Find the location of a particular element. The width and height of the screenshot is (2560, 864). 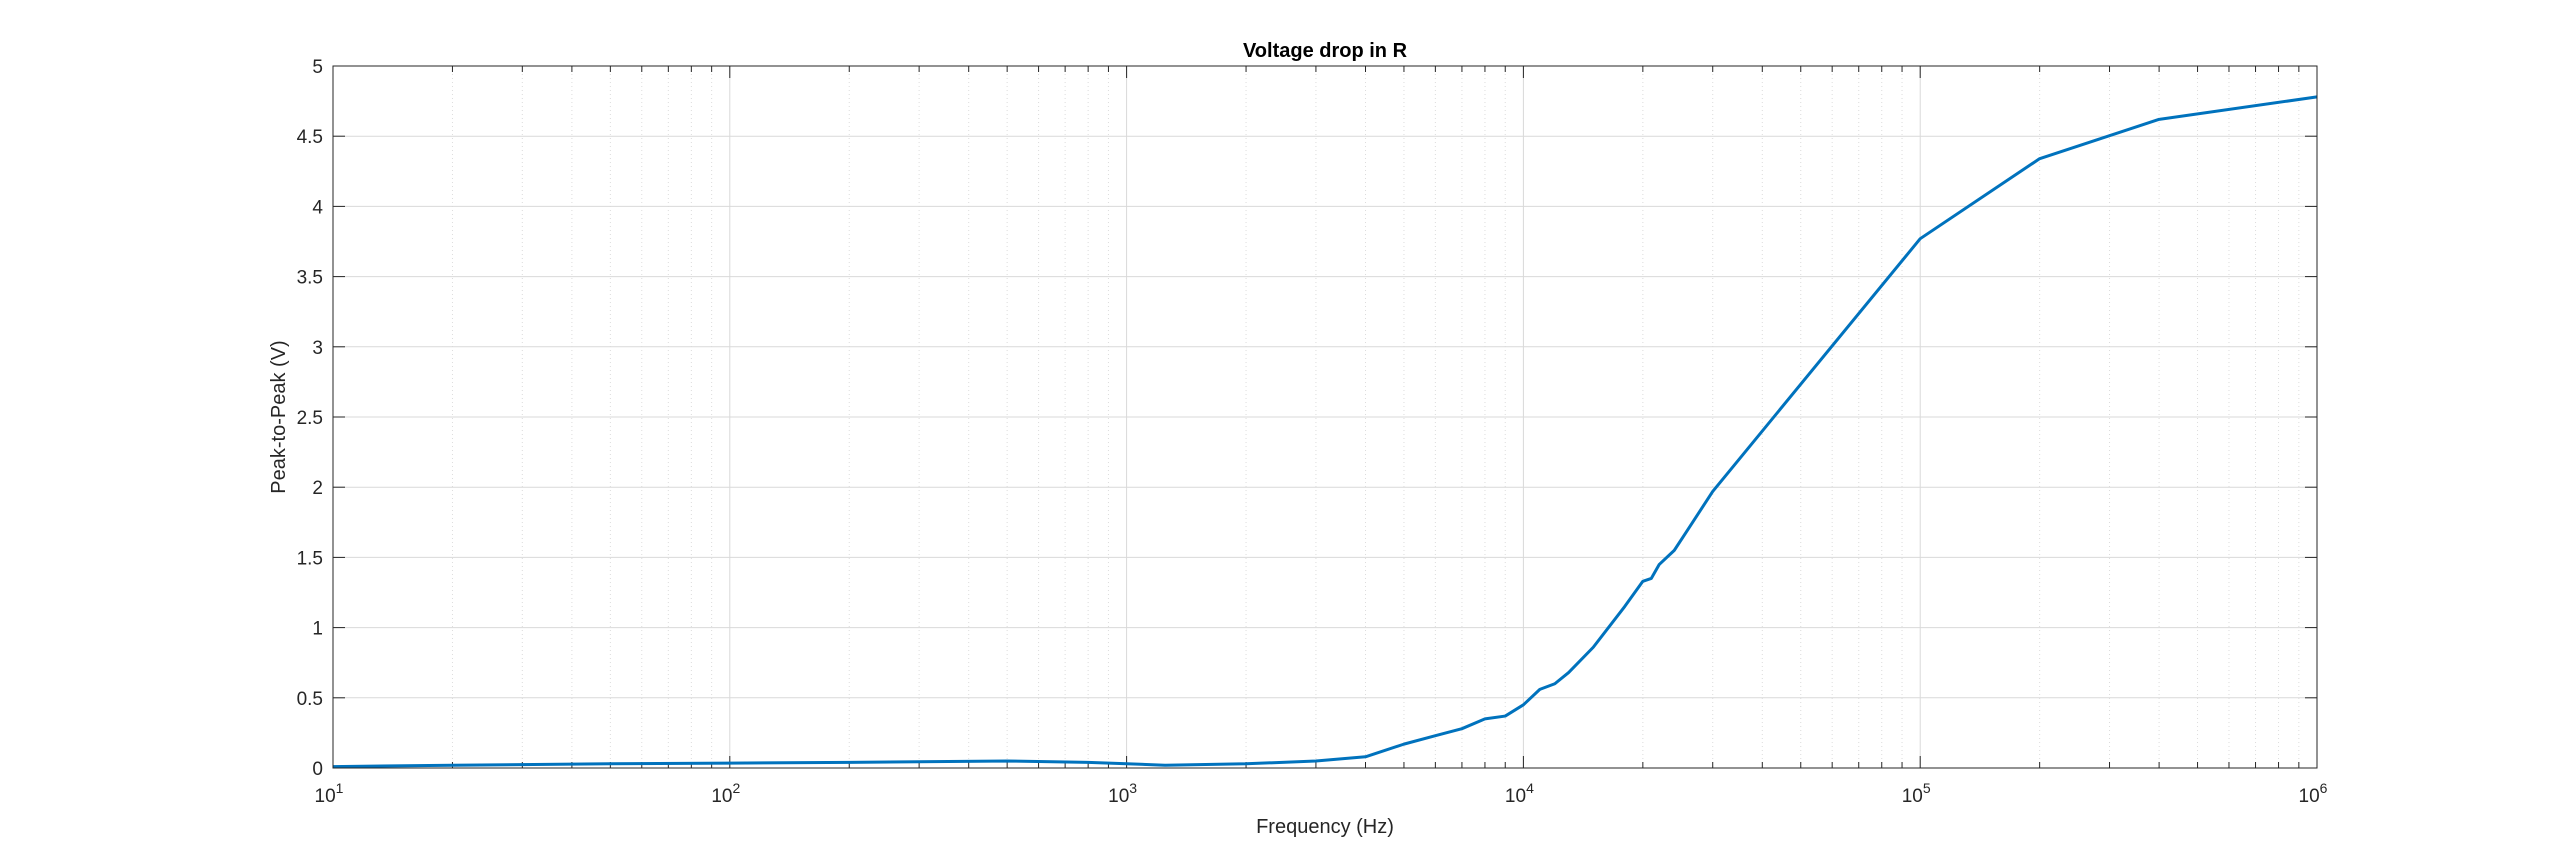

y-tick-label: 2.5 is located at coordinates (310, 418).